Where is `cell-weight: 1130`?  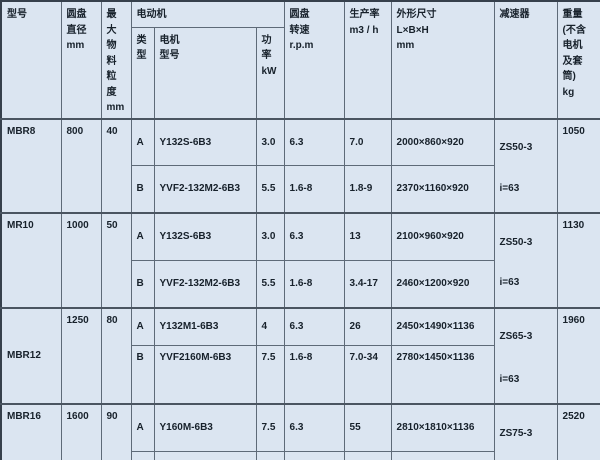
cell-weight: 1130 is located at coordinates (578, 260).